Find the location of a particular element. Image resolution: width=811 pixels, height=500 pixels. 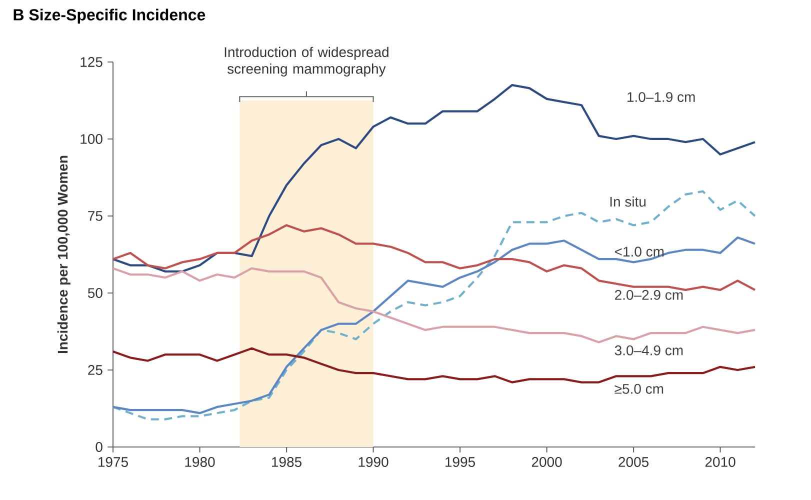

x-tick-label: 1995 is located at coordinates (460, 462).